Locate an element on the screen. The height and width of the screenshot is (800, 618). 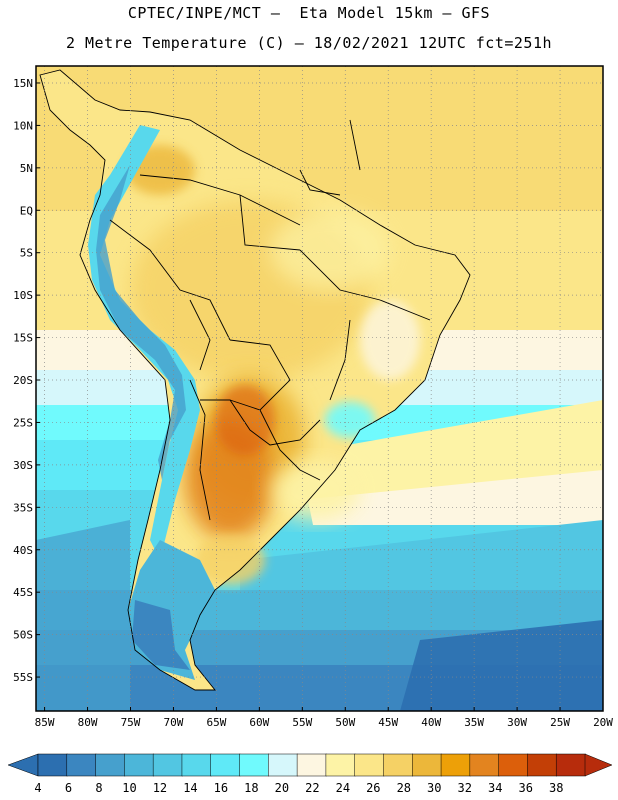
colorbar-tick-label: 32 is located at coordinates (465, 788).